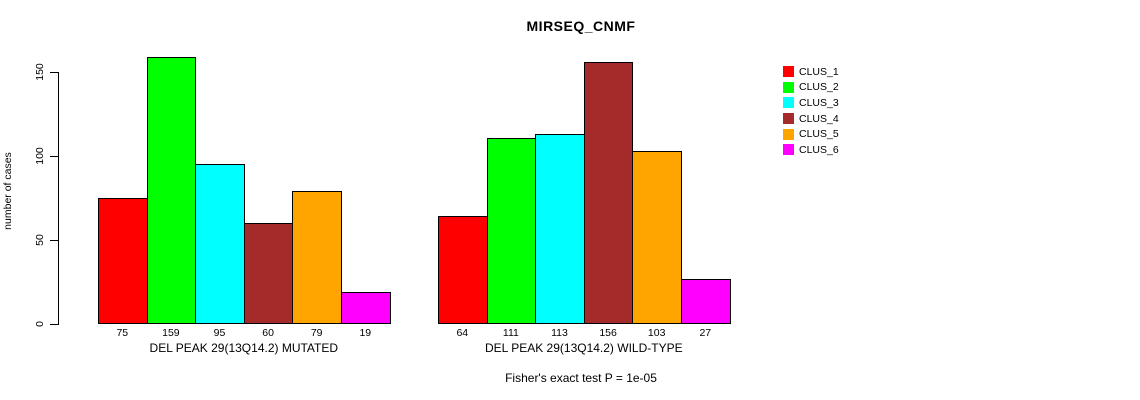 This screenshot has width=1140, height=400. Describe the element at coordinates (819, 71) in the screenshot. I see `legend-label: CLUS_1` at that location.